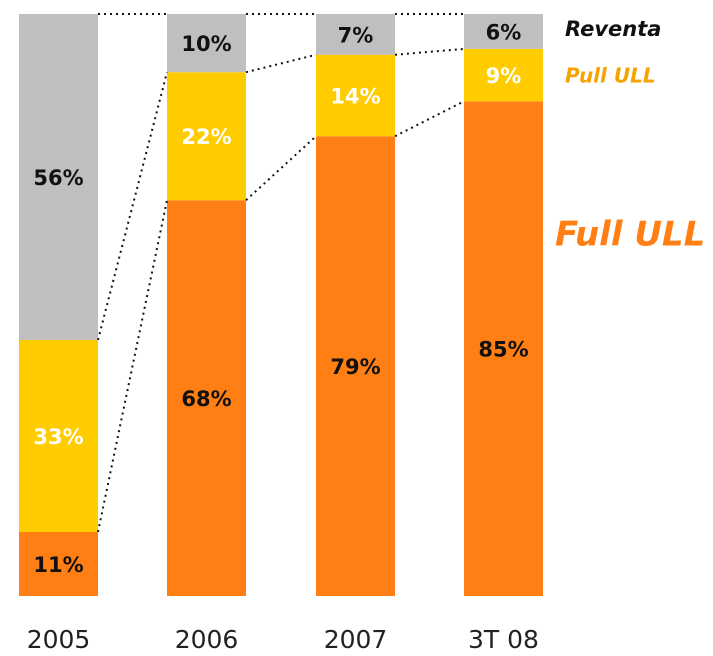 The width and height of the screenshot is (713, 656). Describe the element at coordinates (356, 639) in the screenshot. I see `x-tick-label: 2007` at that location.